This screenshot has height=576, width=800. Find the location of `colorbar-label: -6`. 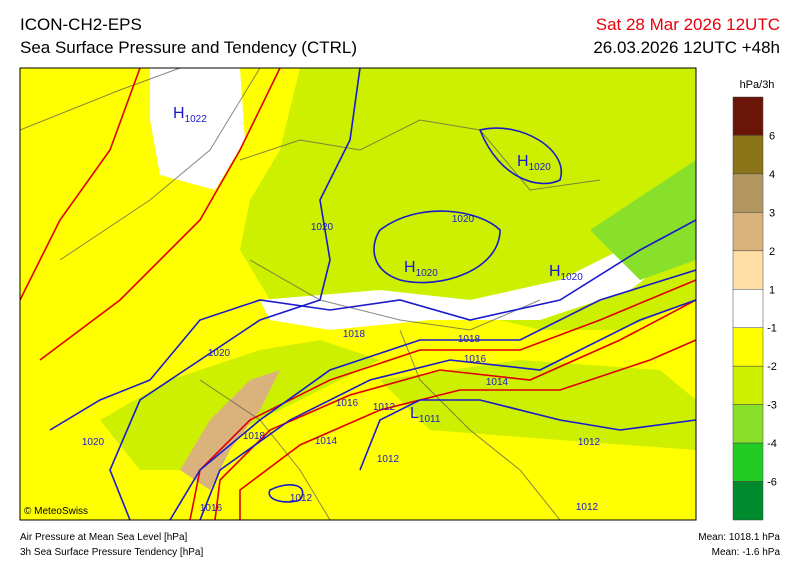

colorbar-label: -6 is located at coordinates (772, 483).